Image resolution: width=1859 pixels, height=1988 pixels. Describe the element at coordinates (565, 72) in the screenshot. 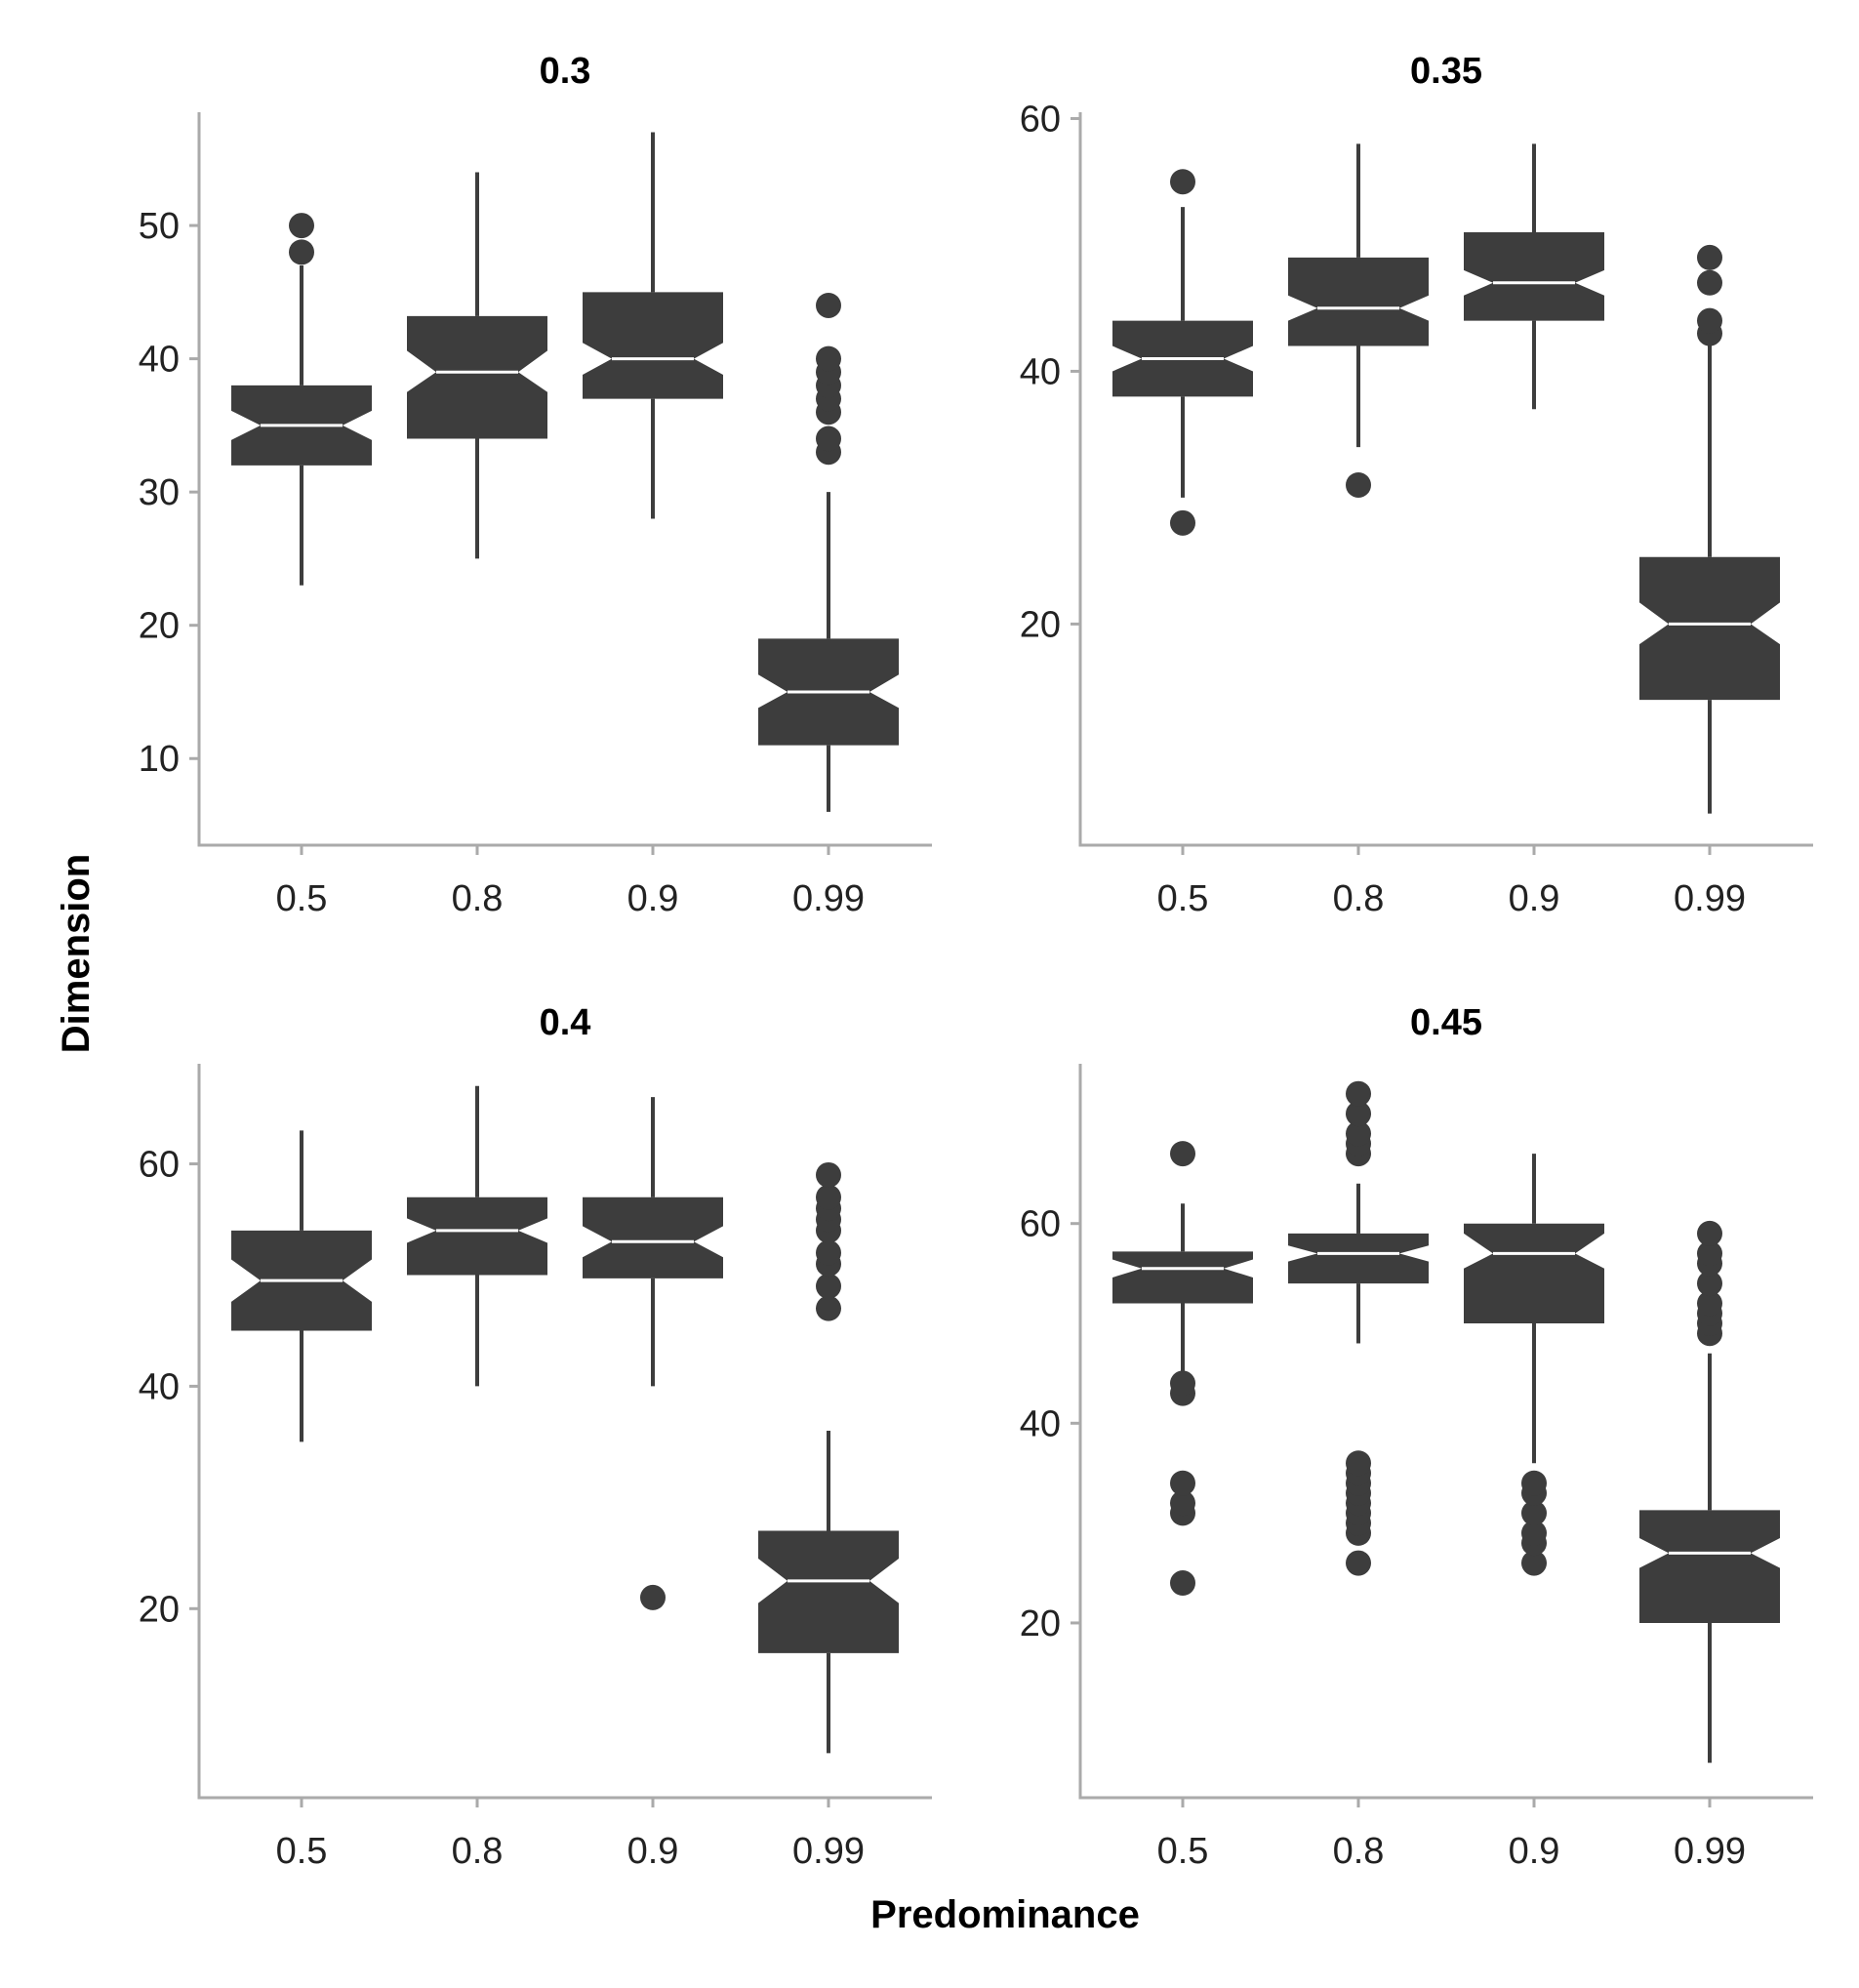

I see `panel-title: 0.3` at that location.